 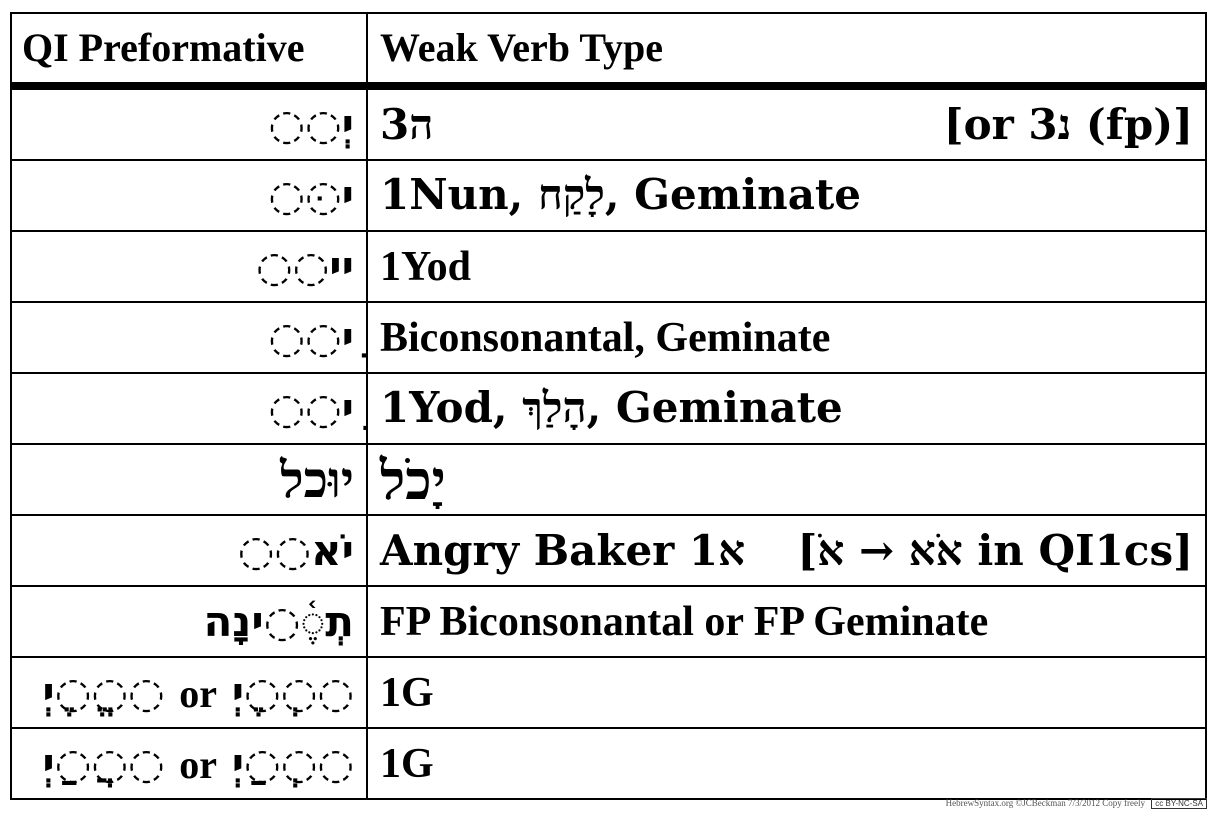 I want to click on table-row: ◌◌ֱ◌ֶיְ or ◌◌ְ◌ֶיְ 1G, so click(x=608, y=692).